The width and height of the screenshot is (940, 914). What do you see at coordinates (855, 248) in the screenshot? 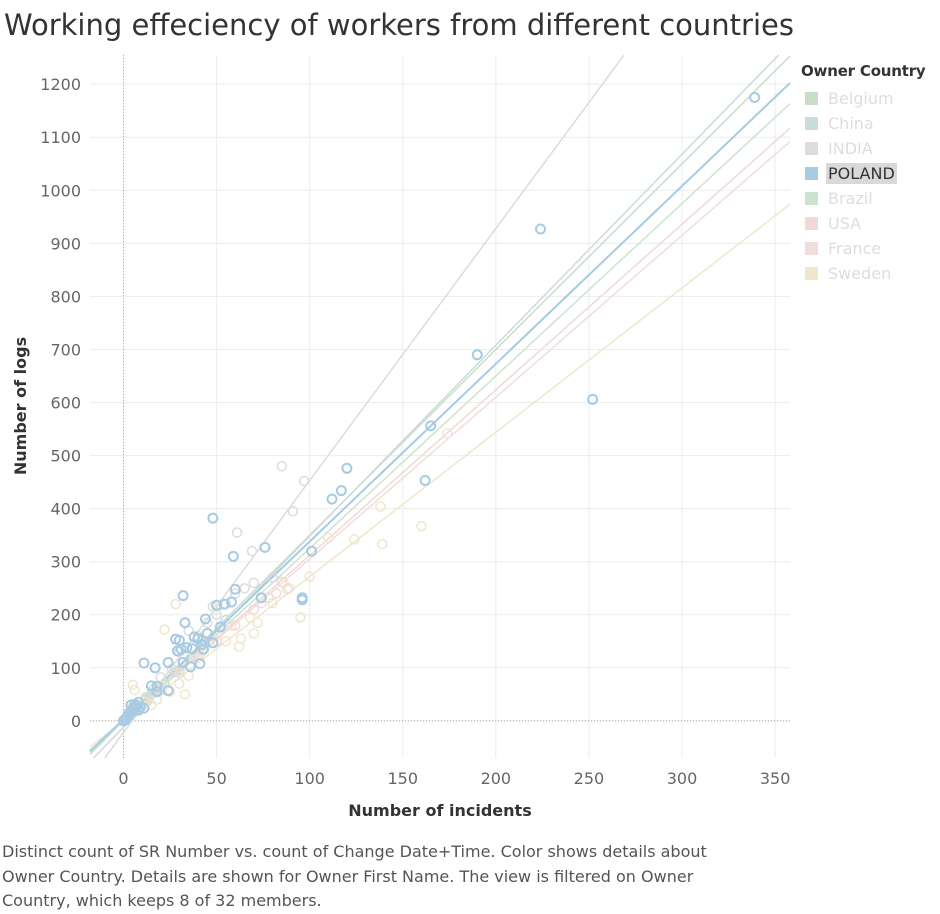
I see `legend-label: France` at bounding box center [855, 248].